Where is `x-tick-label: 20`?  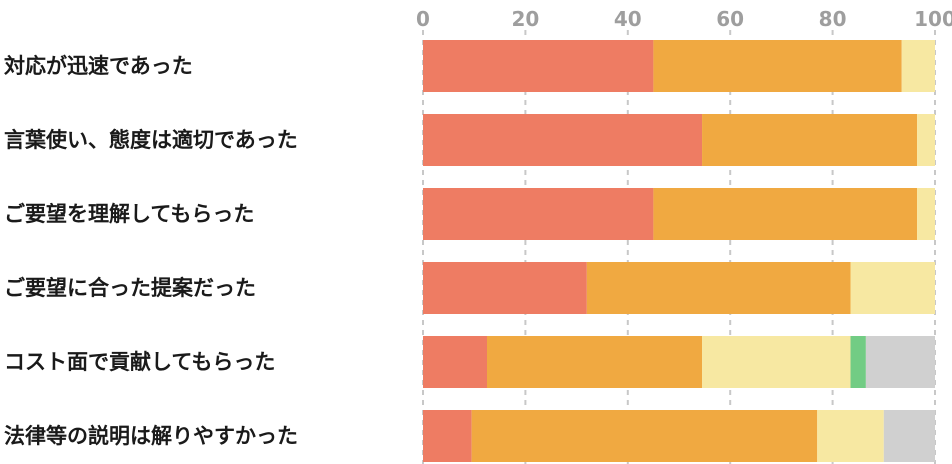
x-tick-label: 20 is located at coordinates (525, 19).